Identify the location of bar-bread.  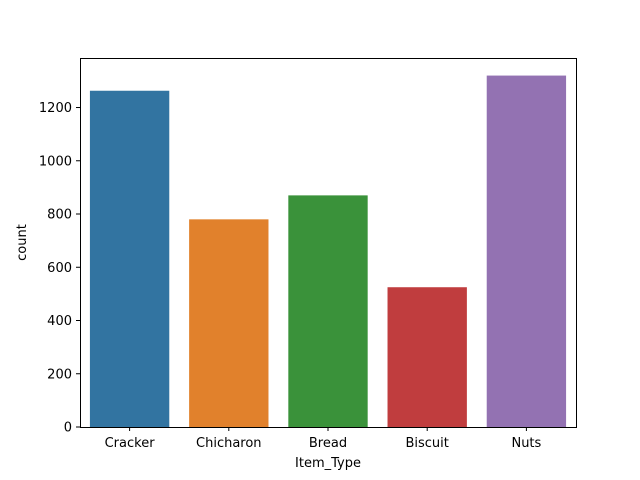
(328, 311).